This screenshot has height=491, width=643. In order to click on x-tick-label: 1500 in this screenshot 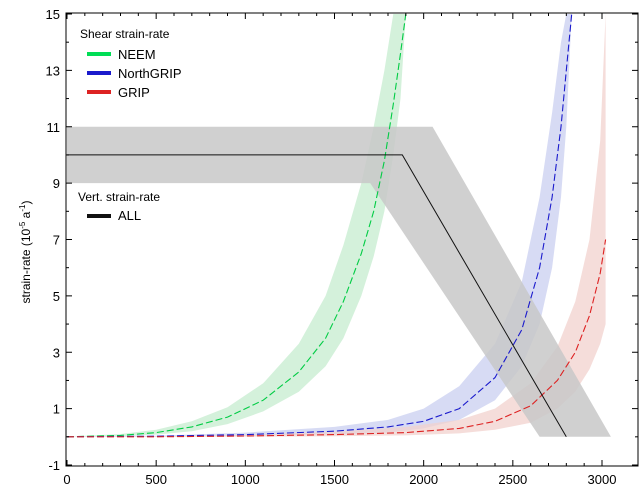, I will do `click(334, 479)`.